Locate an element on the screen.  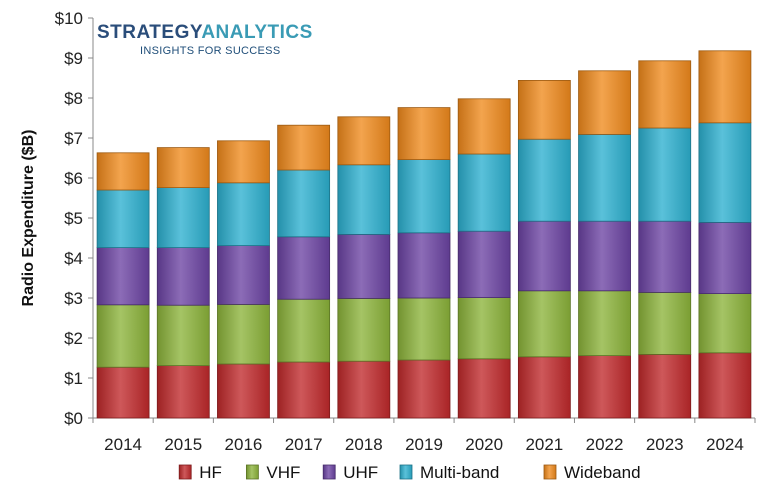
brand-name: STRATEGYANALYTICS is located at coordinates (205, 32).